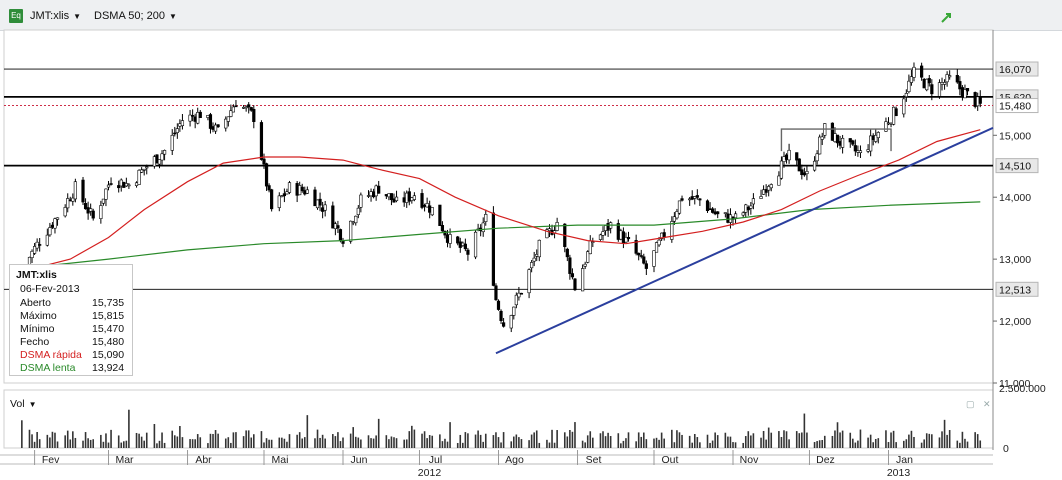  What do you see at coordinates (17, 404) in the screenshot?
I see `volume-label: Vol` at bounding box center [17, 404].